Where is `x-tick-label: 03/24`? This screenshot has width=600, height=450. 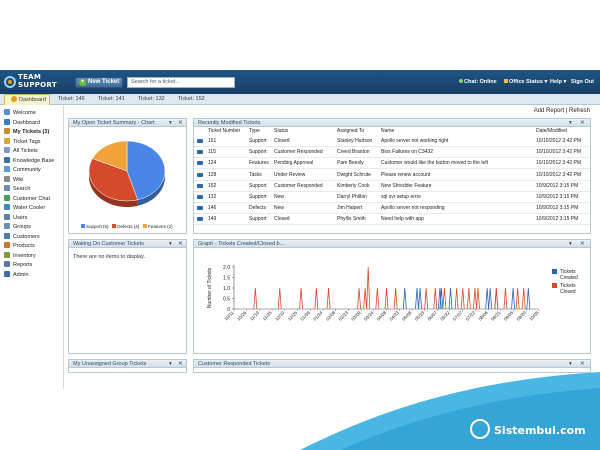 x-tick-label: 03/24 is located at coordinates (369, 316).